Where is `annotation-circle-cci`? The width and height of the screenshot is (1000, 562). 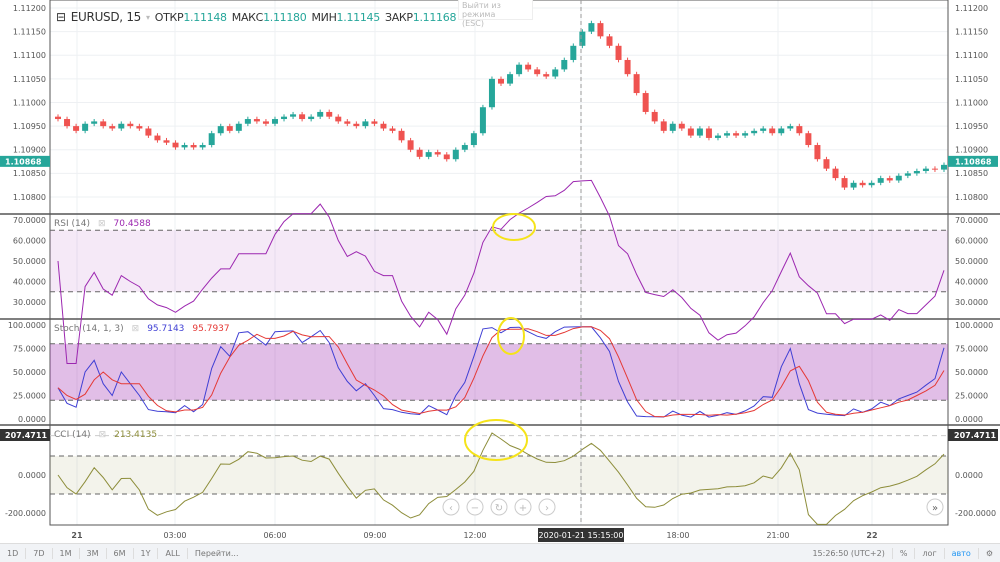 annotation-circle-cci is located at coordinates (496, 440).